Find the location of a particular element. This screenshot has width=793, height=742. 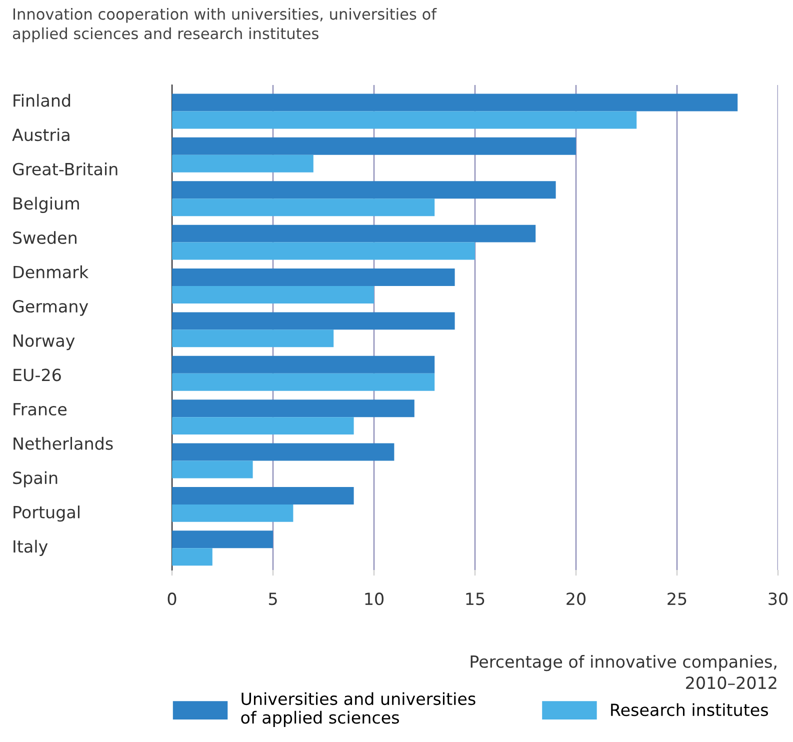

text: France is located at coordinates (40, 409).